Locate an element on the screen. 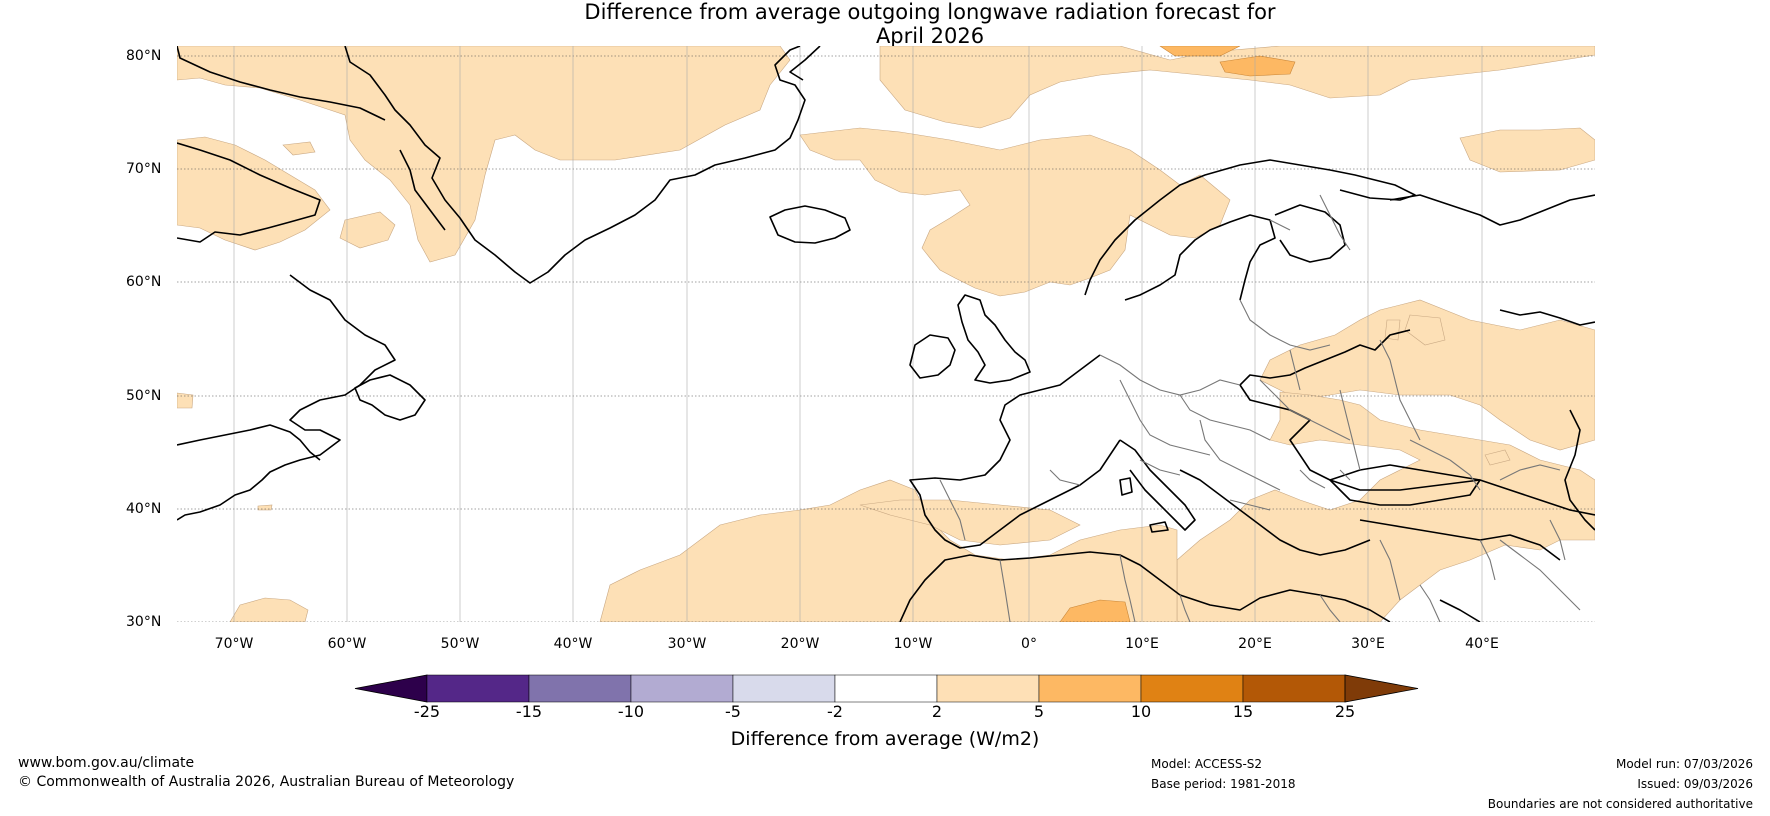 The width and height of the screenshot is (1770, 816). lon-label-50w: 50°W is located at coordinates (460, 644).